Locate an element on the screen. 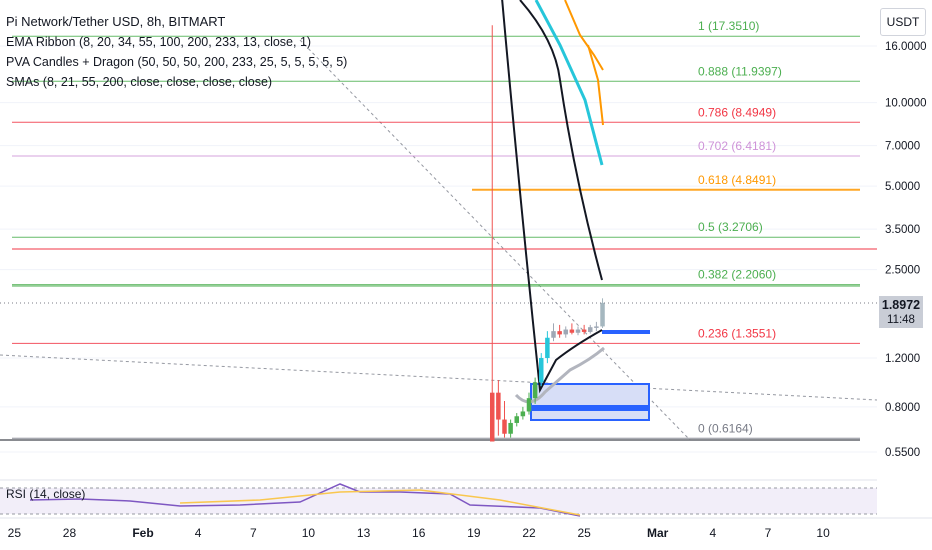 The image size is (932, 550). price-axis-tick: 10.0000 is located at coordinates (906, 104).